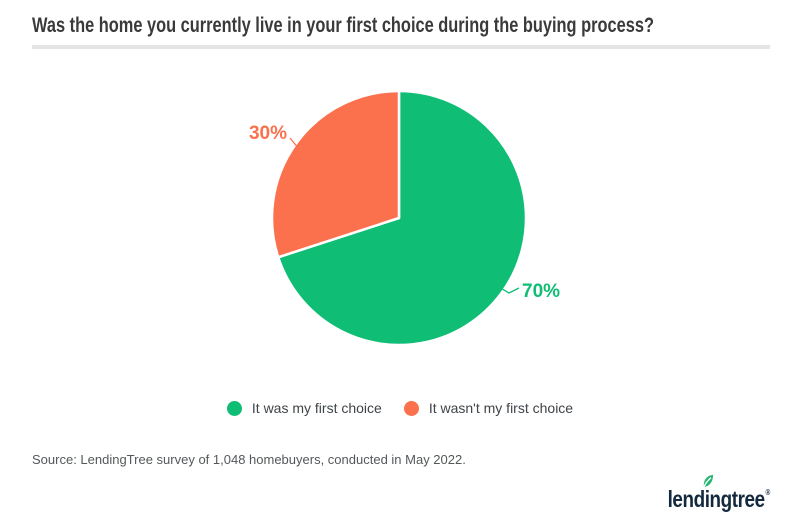 The image size is (800, 530). What do you see at coordinates (411, 408) in the screenshot?
I see `legend-swatch-orange` at bounding box center [411, 408].